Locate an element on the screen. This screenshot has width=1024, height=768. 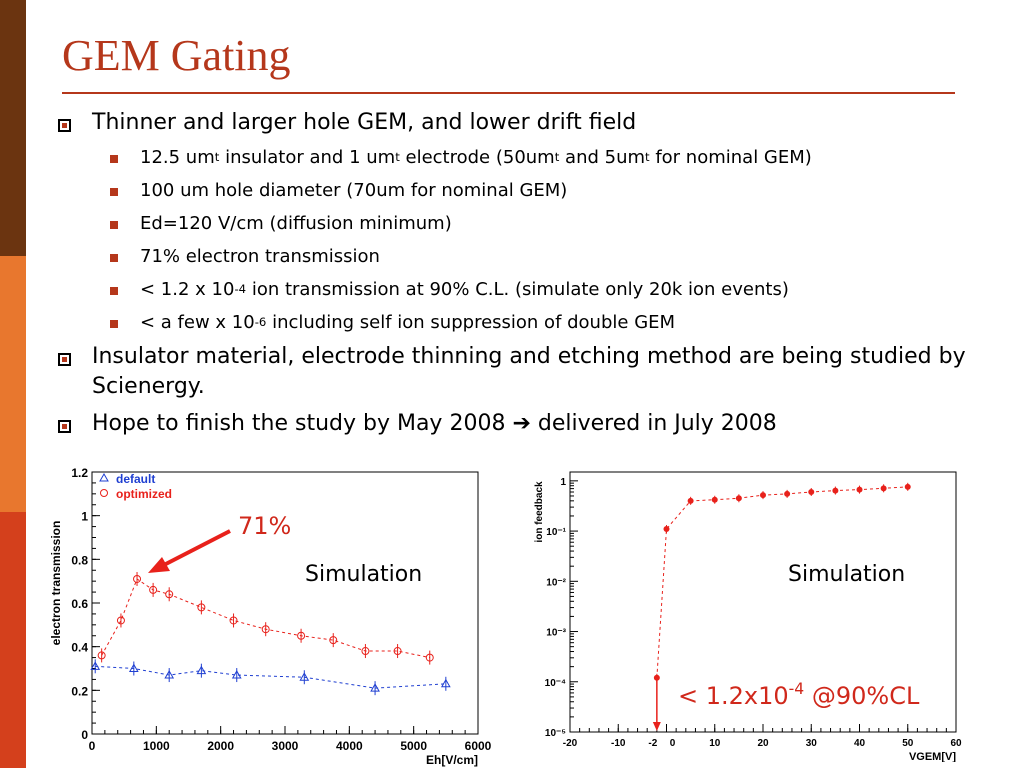
series-line-optimized is located at coordinates (265, 618).